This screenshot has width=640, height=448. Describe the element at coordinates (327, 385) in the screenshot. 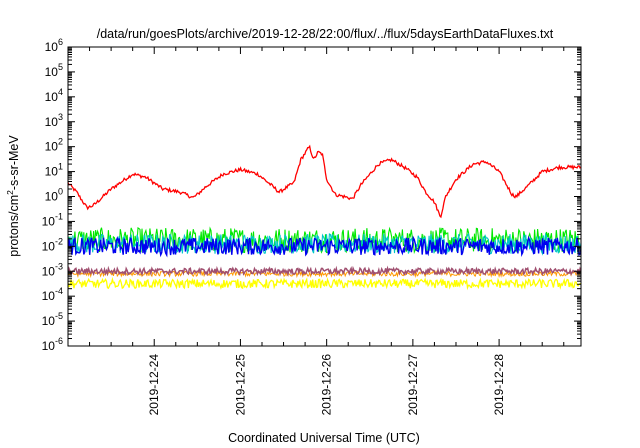

I see `x-tick-label: 2019-12-26` at that location.